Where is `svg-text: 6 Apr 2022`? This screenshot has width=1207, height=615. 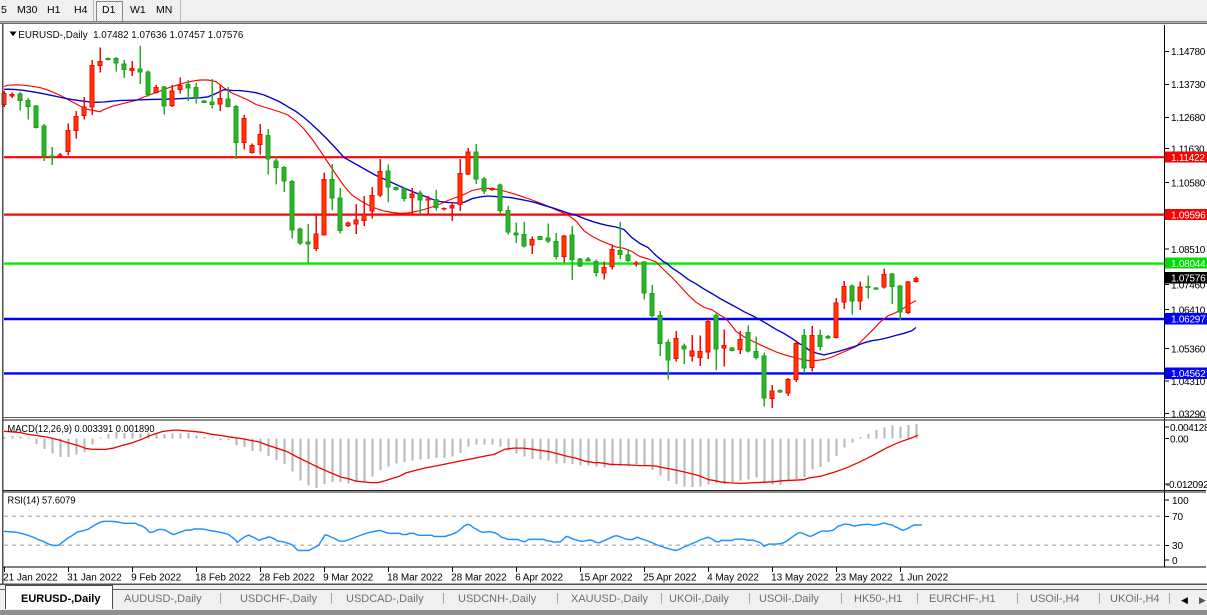 svg-text: 6 Apr 2022 is located at coordinates (539, 578).